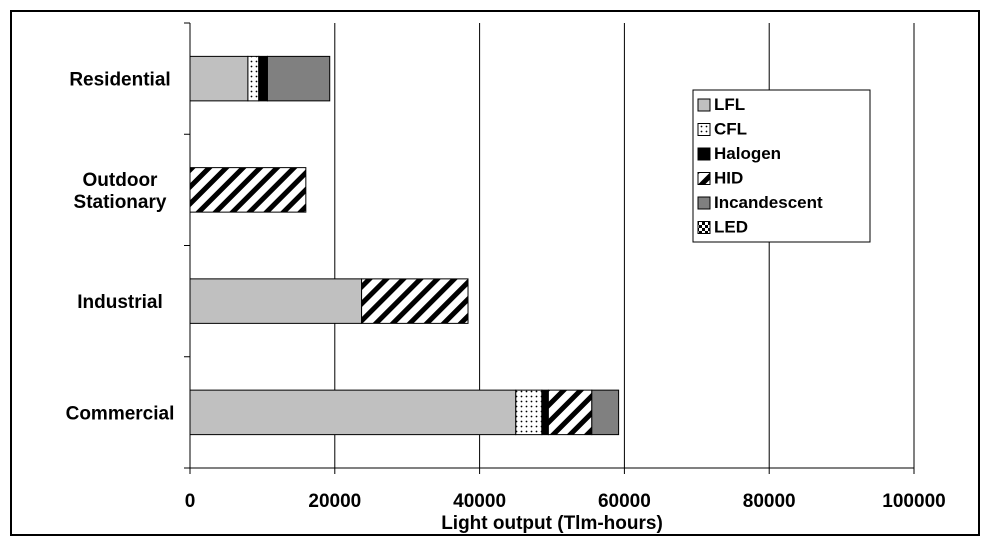  Describe the element at coordinates (704, 203) in the screenshot. I see `legend-swatch-incandescent` at that location.